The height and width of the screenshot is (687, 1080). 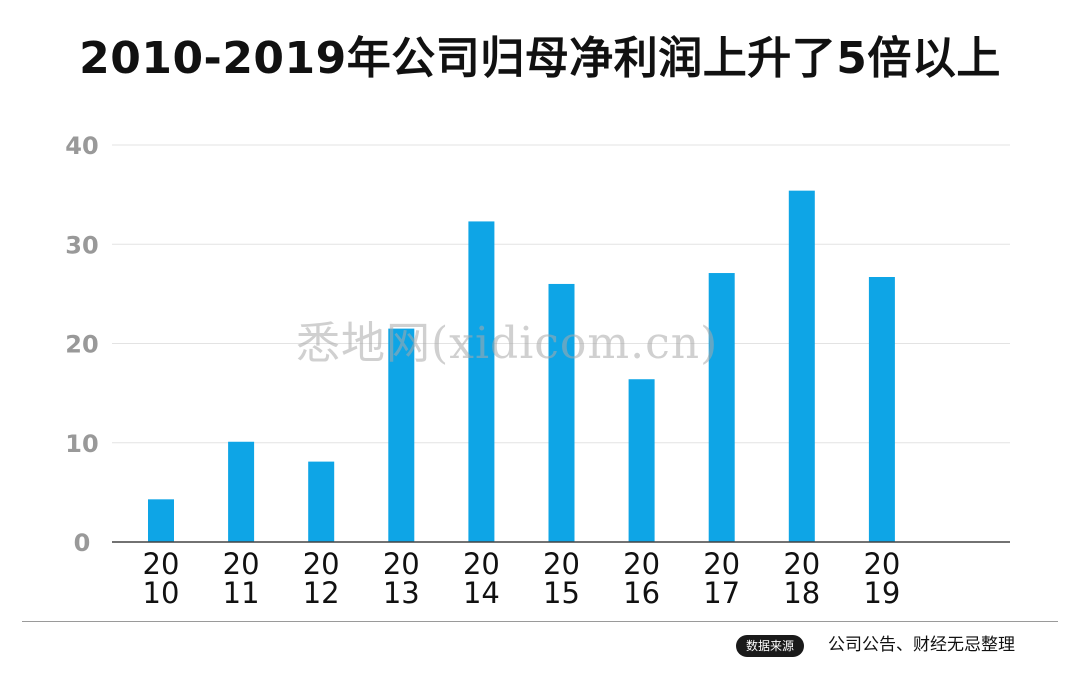 What do you see at coordinates (81, 146) in the screenshot?
I see `y-tick-label: 40` at bounding box center [81, 146].